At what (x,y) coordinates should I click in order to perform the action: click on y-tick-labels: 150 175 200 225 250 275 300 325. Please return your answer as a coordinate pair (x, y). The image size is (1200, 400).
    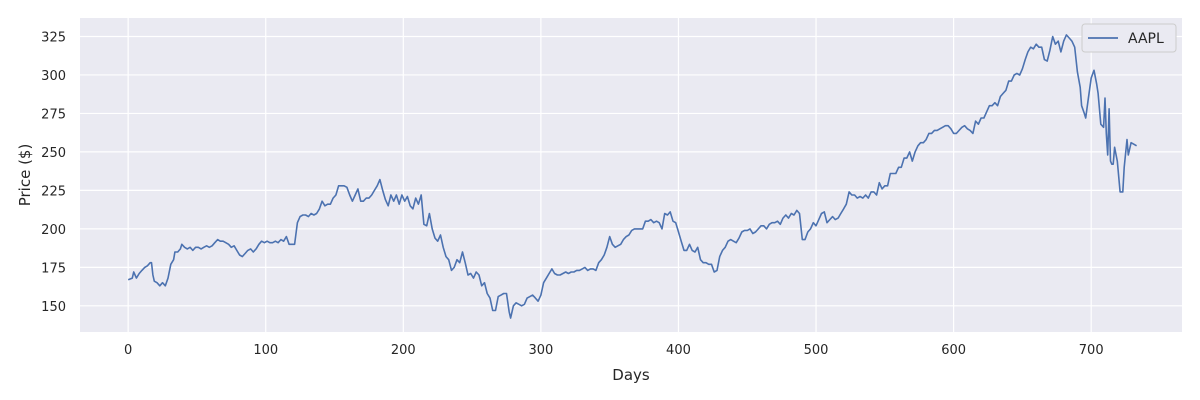
    Looking at the image, I should click on (53, 172).